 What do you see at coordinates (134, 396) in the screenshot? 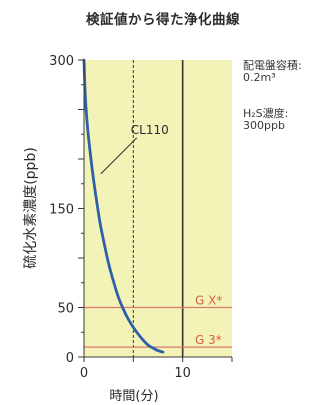
I see `x-axis-label: 時間(分)` at bounding box center [134, 396].